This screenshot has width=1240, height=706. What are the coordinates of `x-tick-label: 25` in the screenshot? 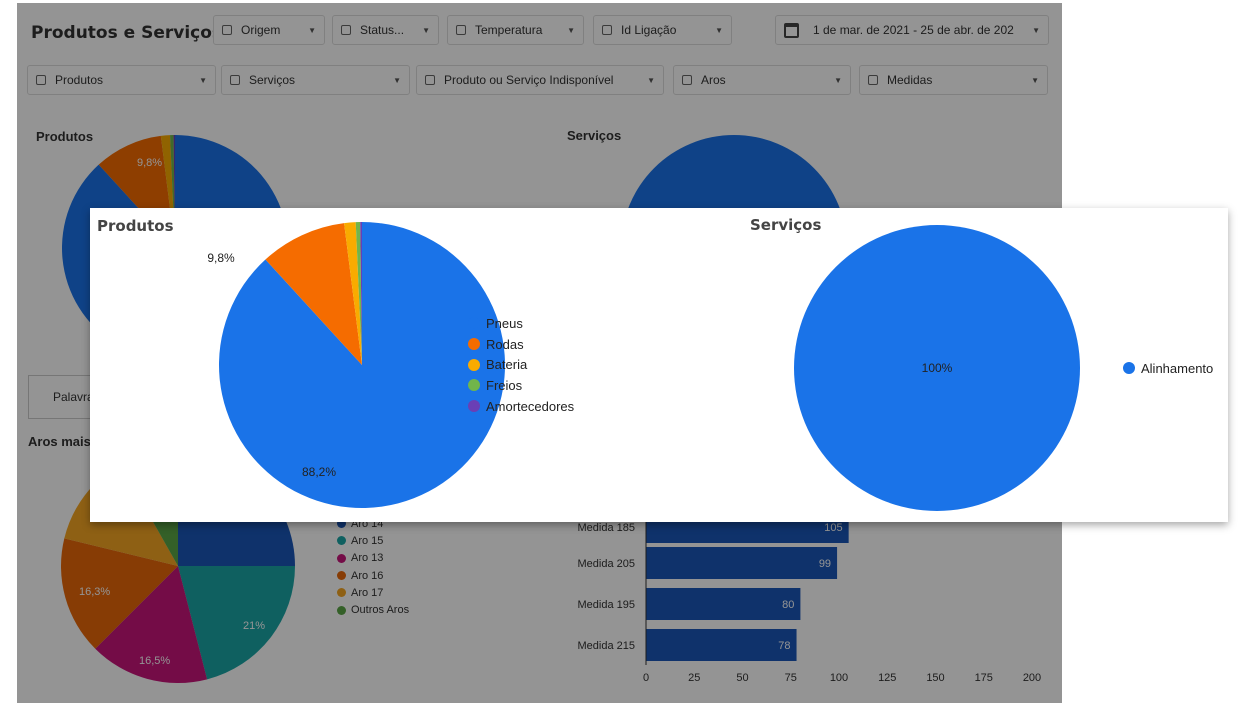 It's located at (694, 678).